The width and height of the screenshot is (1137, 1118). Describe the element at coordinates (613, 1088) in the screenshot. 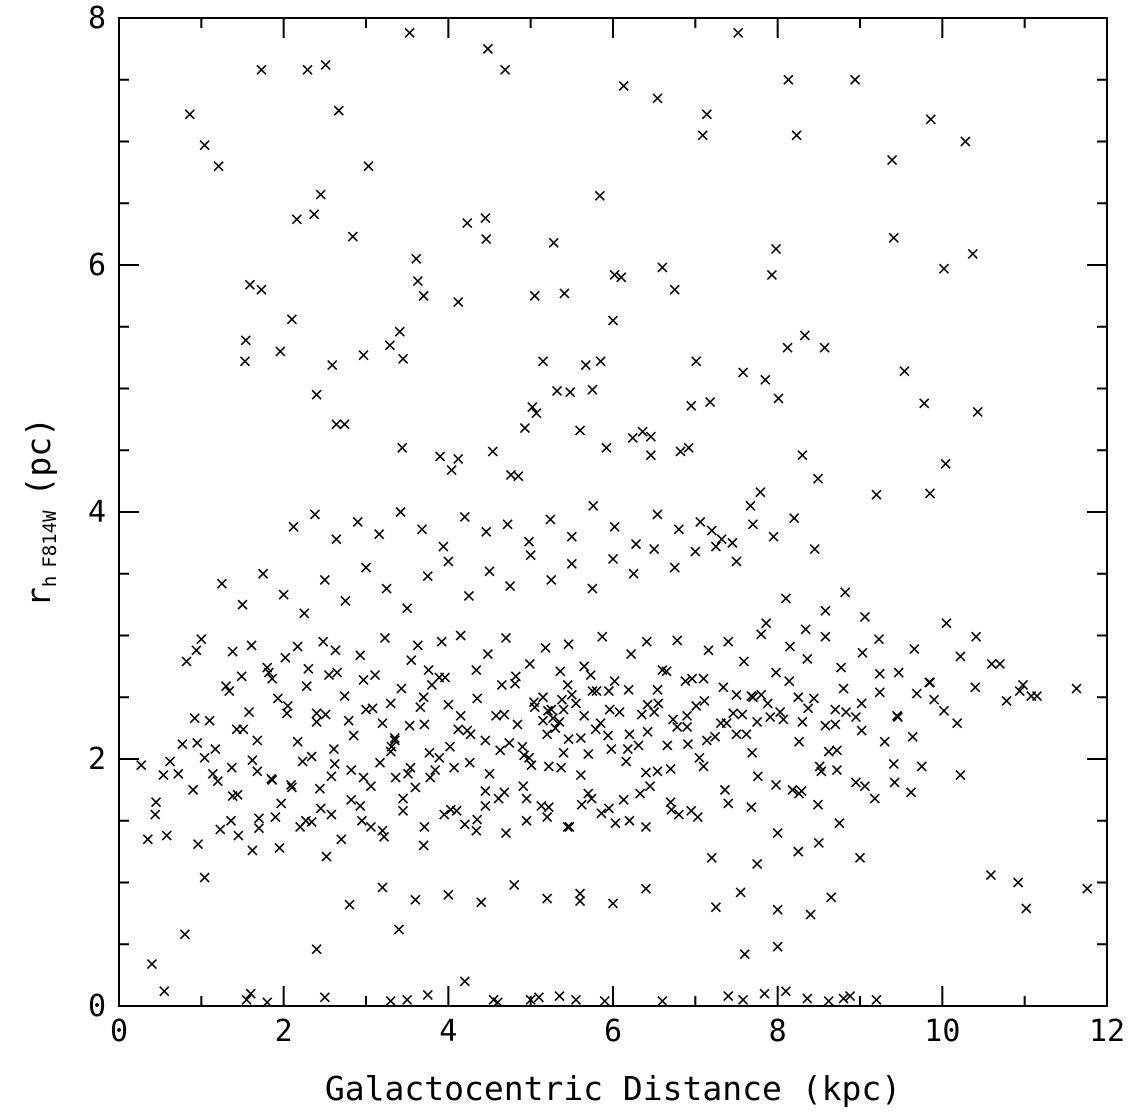

I see `x-axis-label: Galactocentric Distance (kpc)` at that location.